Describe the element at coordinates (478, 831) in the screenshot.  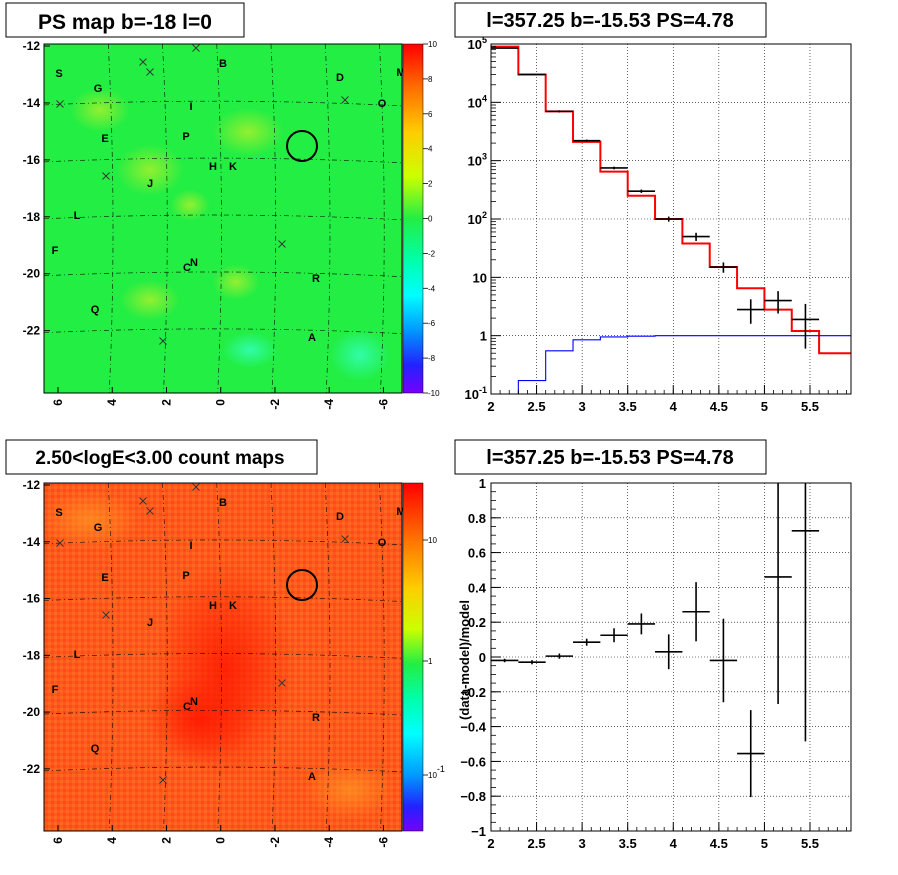
I see `y-tick-label: −1` at that location.